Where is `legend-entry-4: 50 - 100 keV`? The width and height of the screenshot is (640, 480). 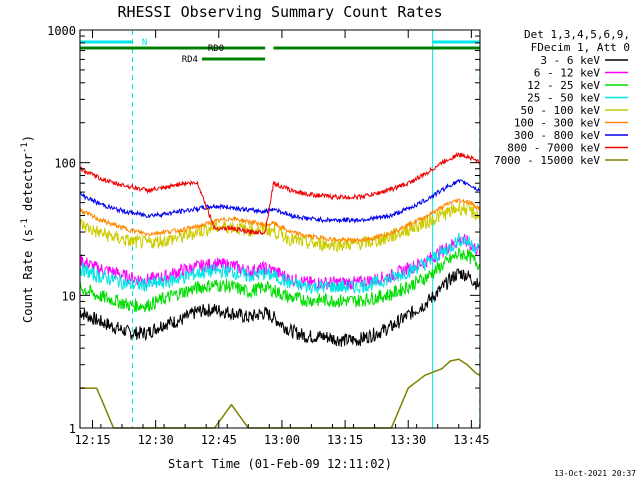
legend-entry-4: 50 - 100 keV is located at coordinates (561, 110).